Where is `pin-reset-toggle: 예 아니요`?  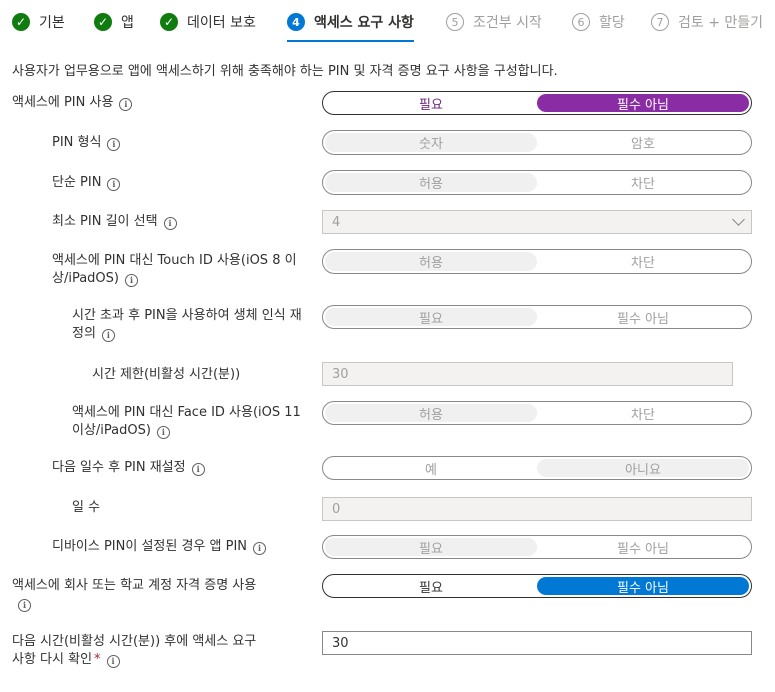
pin-reset-toggle: 예 아니요 is located at coordinates (537, 468).